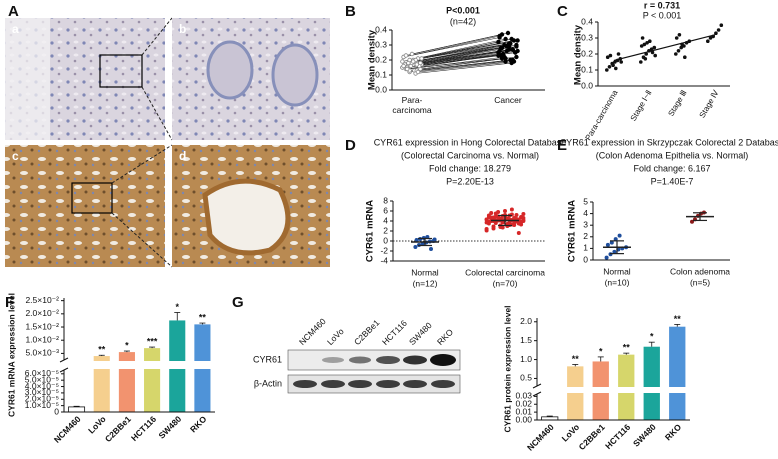 The width and height of the screenshot is (778, 459). What do you see at coordinates (268, 383) in the screenshot?
I see `blot-row-label: β-Actin` at bounding box center [268, 383].